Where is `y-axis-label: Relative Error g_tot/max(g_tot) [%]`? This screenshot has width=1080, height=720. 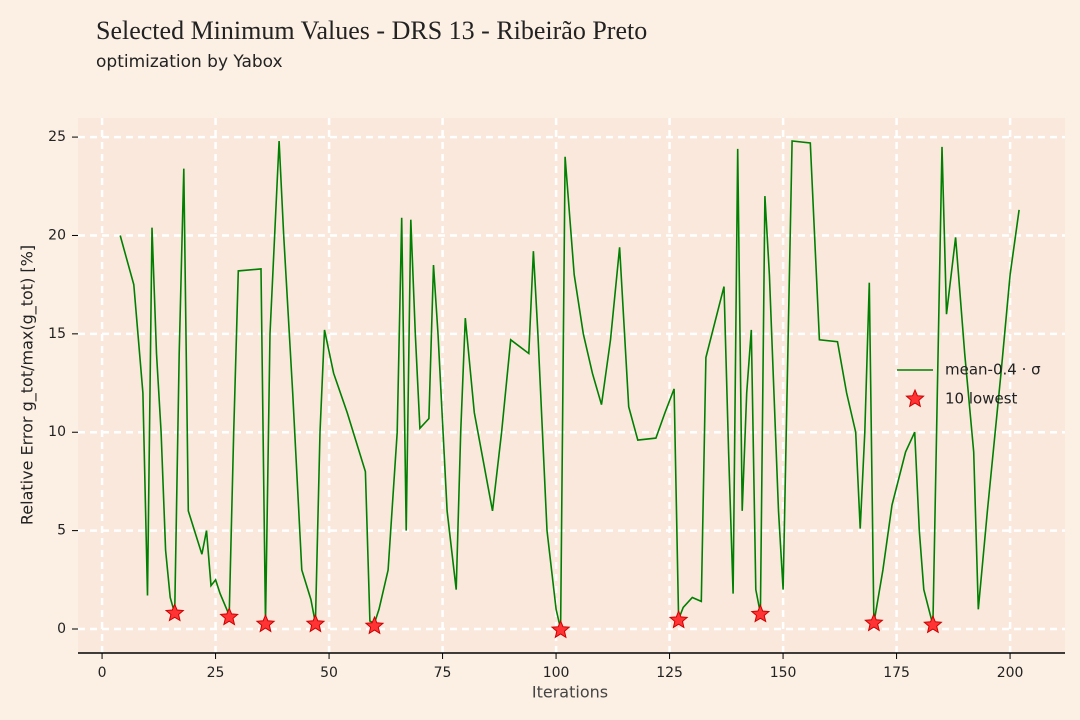
y-axis-label: Relative Error g_tot/max(g_tot) [%] is located at coordinates (28, 385).